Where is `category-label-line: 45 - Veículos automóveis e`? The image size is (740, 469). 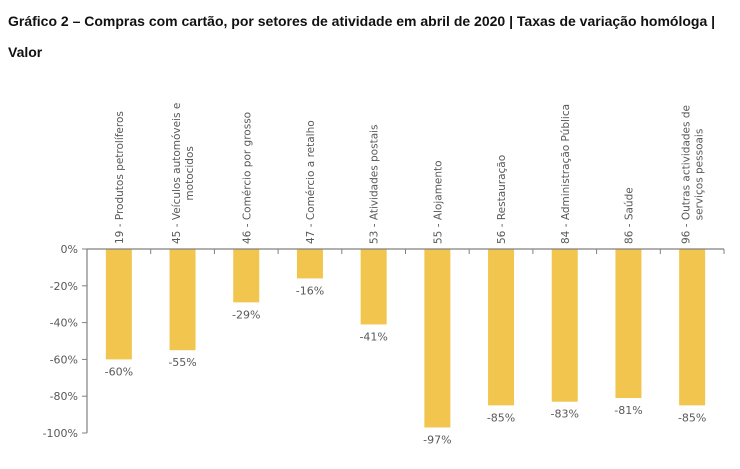 category-label-line: 45 - Veículos automóveis e is located at coordinates (177, 173).